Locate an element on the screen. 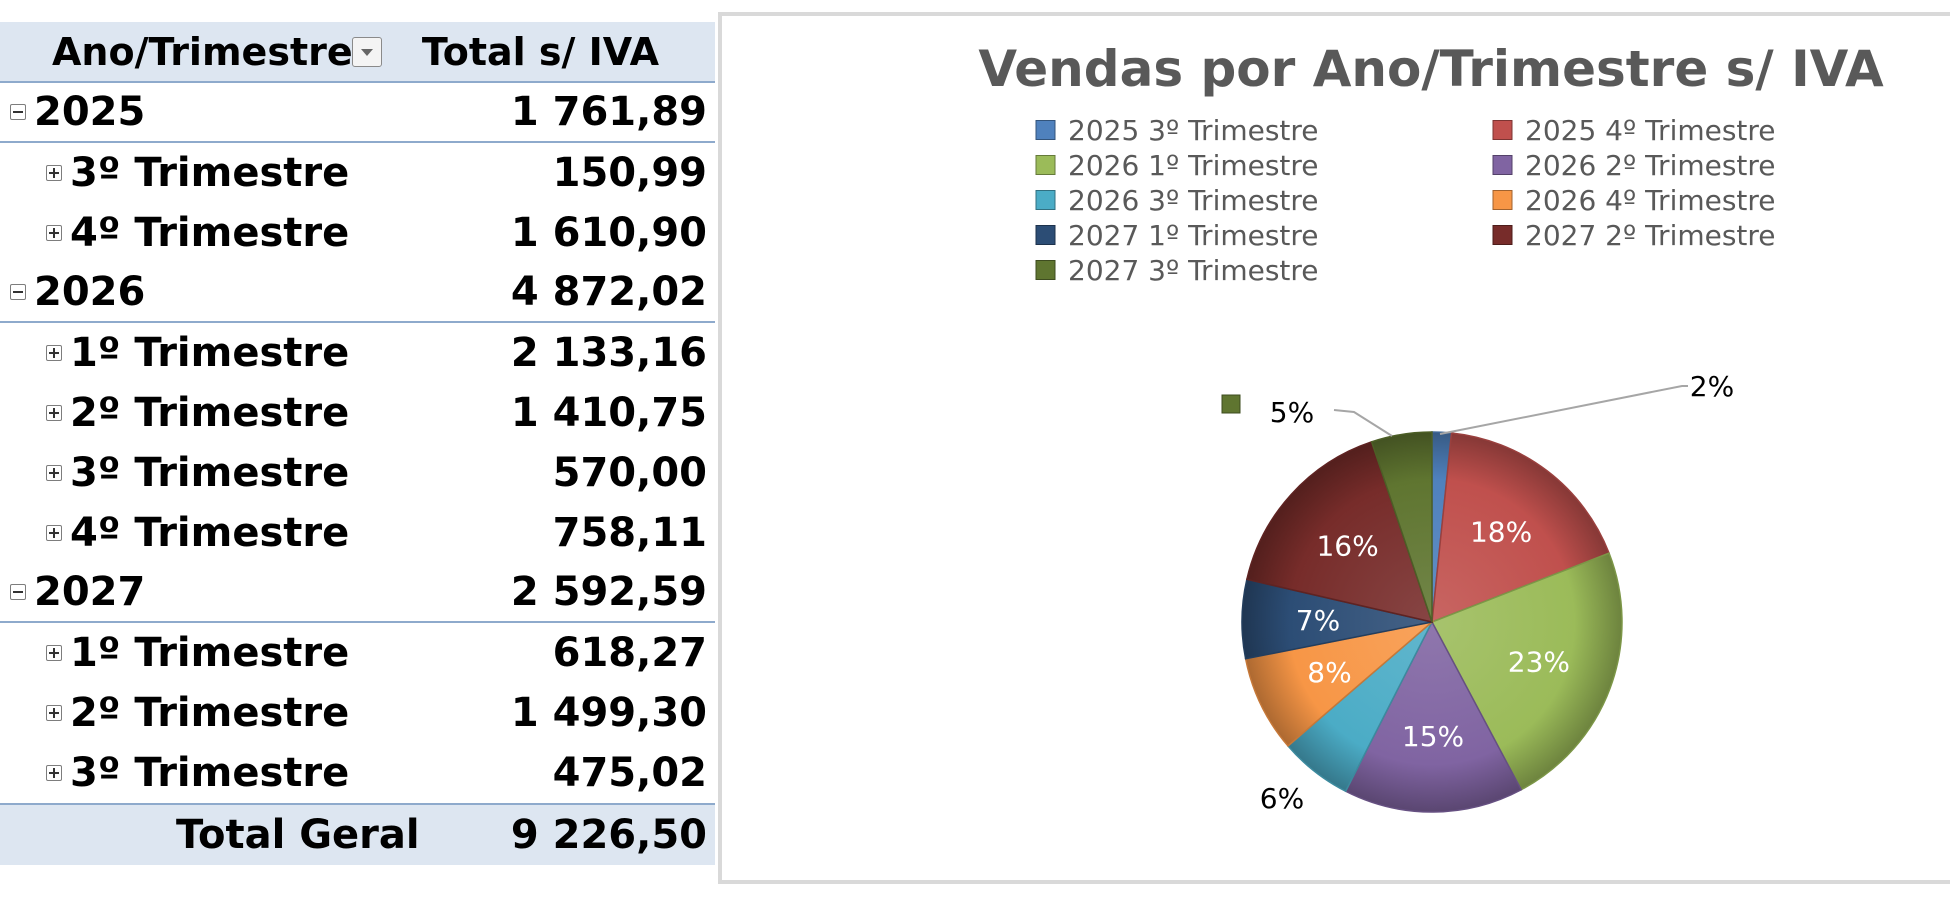 The image size is (1950, 900). quarter-row: 4º Trimestre 758,11 is located at coordinates (357, 533).